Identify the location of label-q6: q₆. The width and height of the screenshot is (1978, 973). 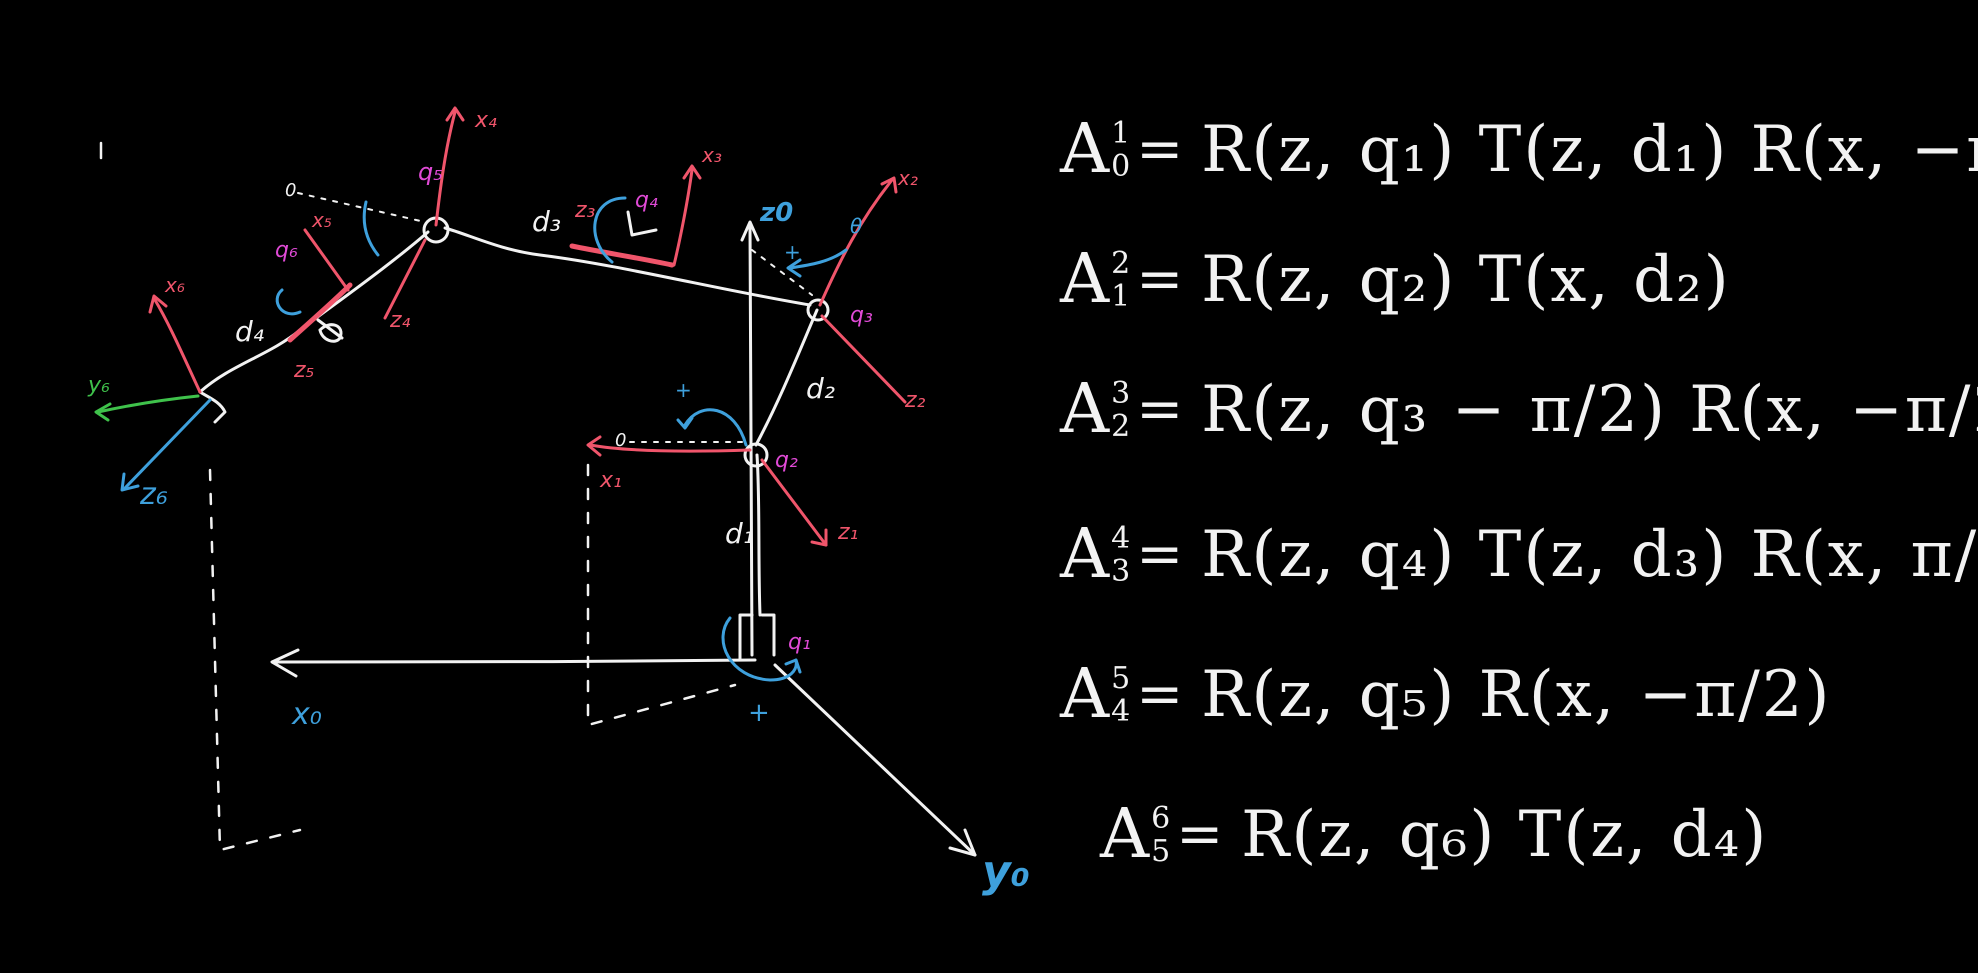
(286, 251).